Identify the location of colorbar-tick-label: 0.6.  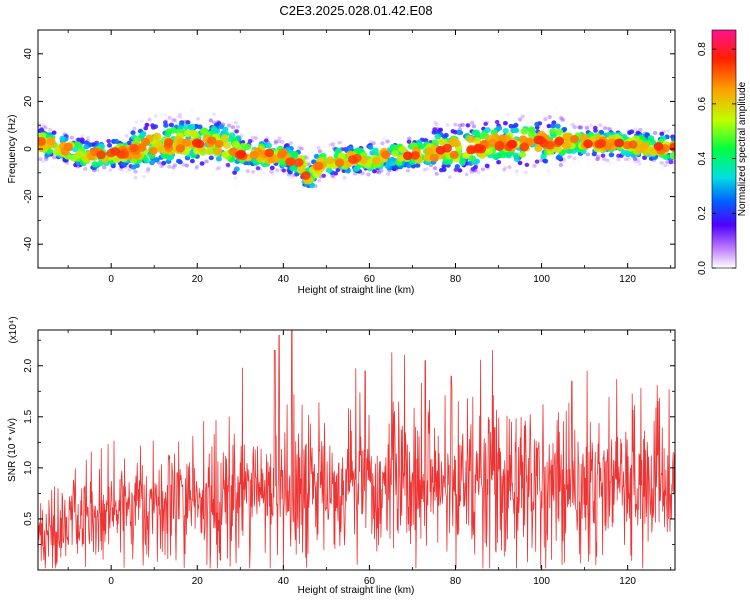
(702, 103).